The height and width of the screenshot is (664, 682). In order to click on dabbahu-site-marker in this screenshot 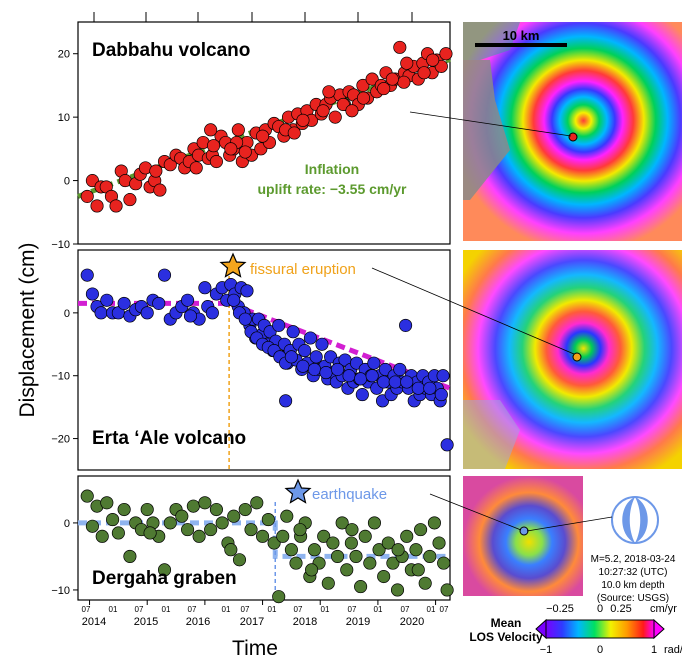, I will do `click(573, 137)`.